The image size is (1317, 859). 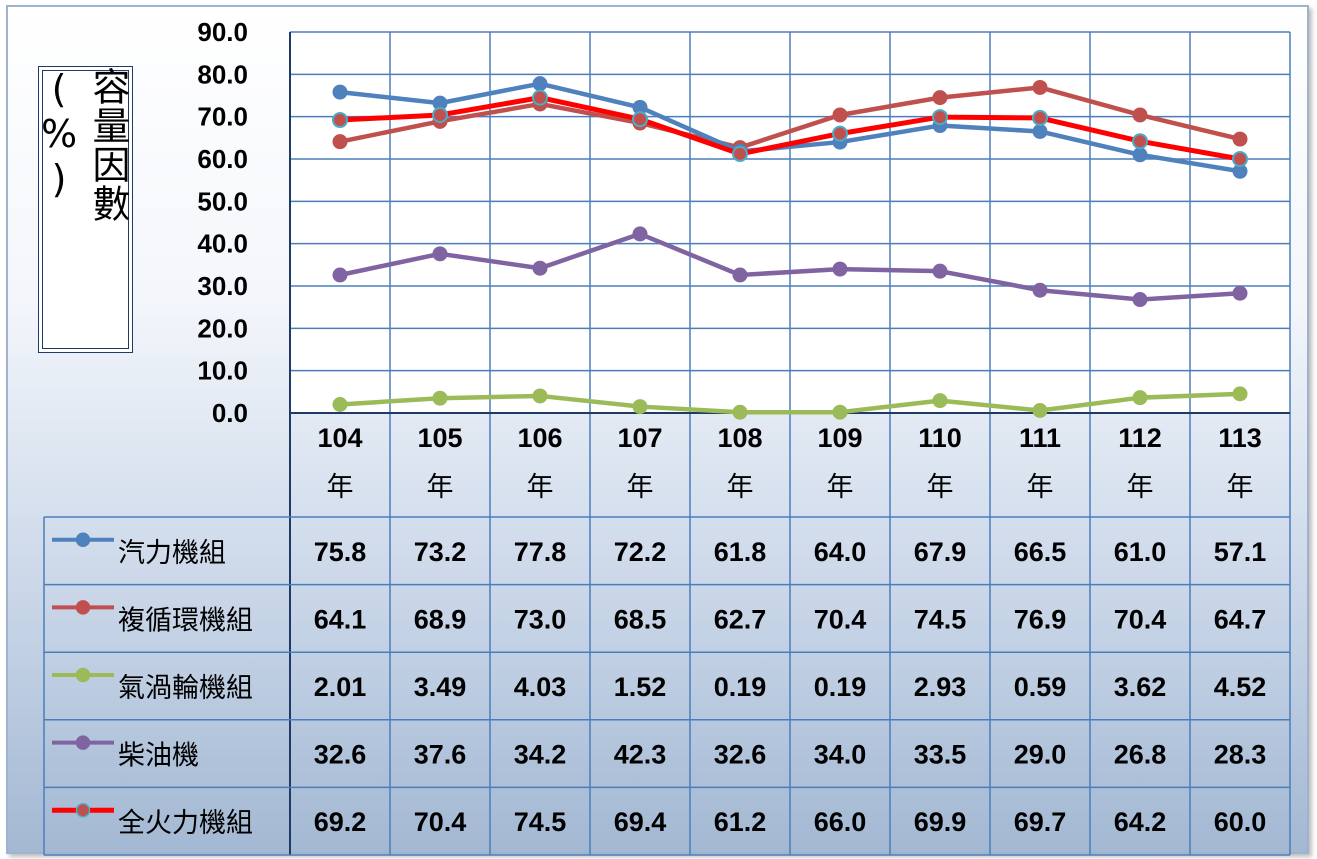 What do you see at coordinates (222, 74) in the screenshot?
I see `y-tick-label: 80.0` at bounding box center [222, 74].